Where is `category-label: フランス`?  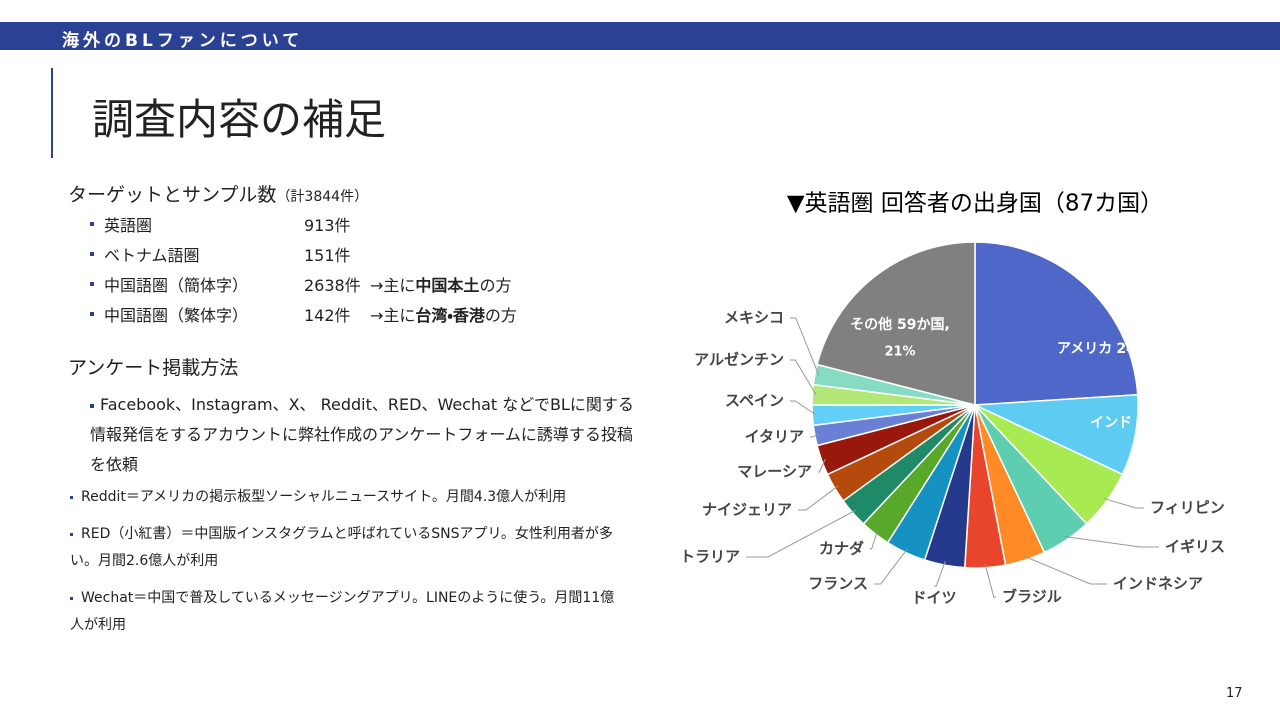 category-label: フランス is located at coordinates (838, 584).